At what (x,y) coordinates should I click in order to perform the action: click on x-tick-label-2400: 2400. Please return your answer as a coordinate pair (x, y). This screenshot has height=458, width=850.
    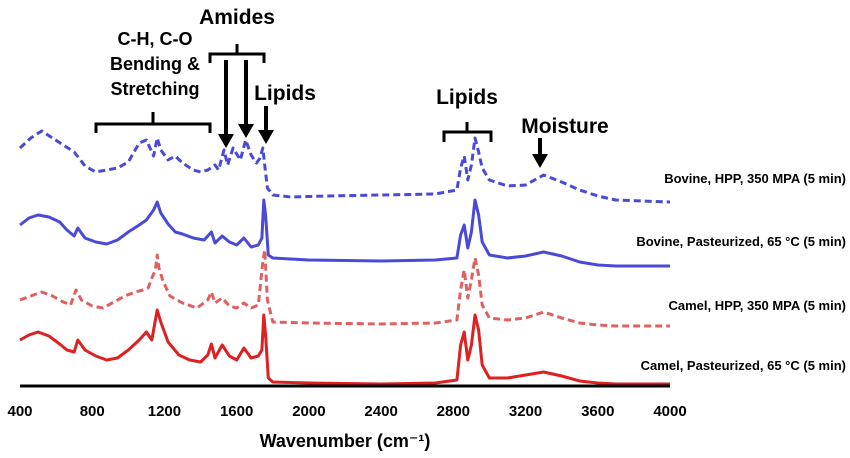
    Looking at the image, I should click on (380, 411).